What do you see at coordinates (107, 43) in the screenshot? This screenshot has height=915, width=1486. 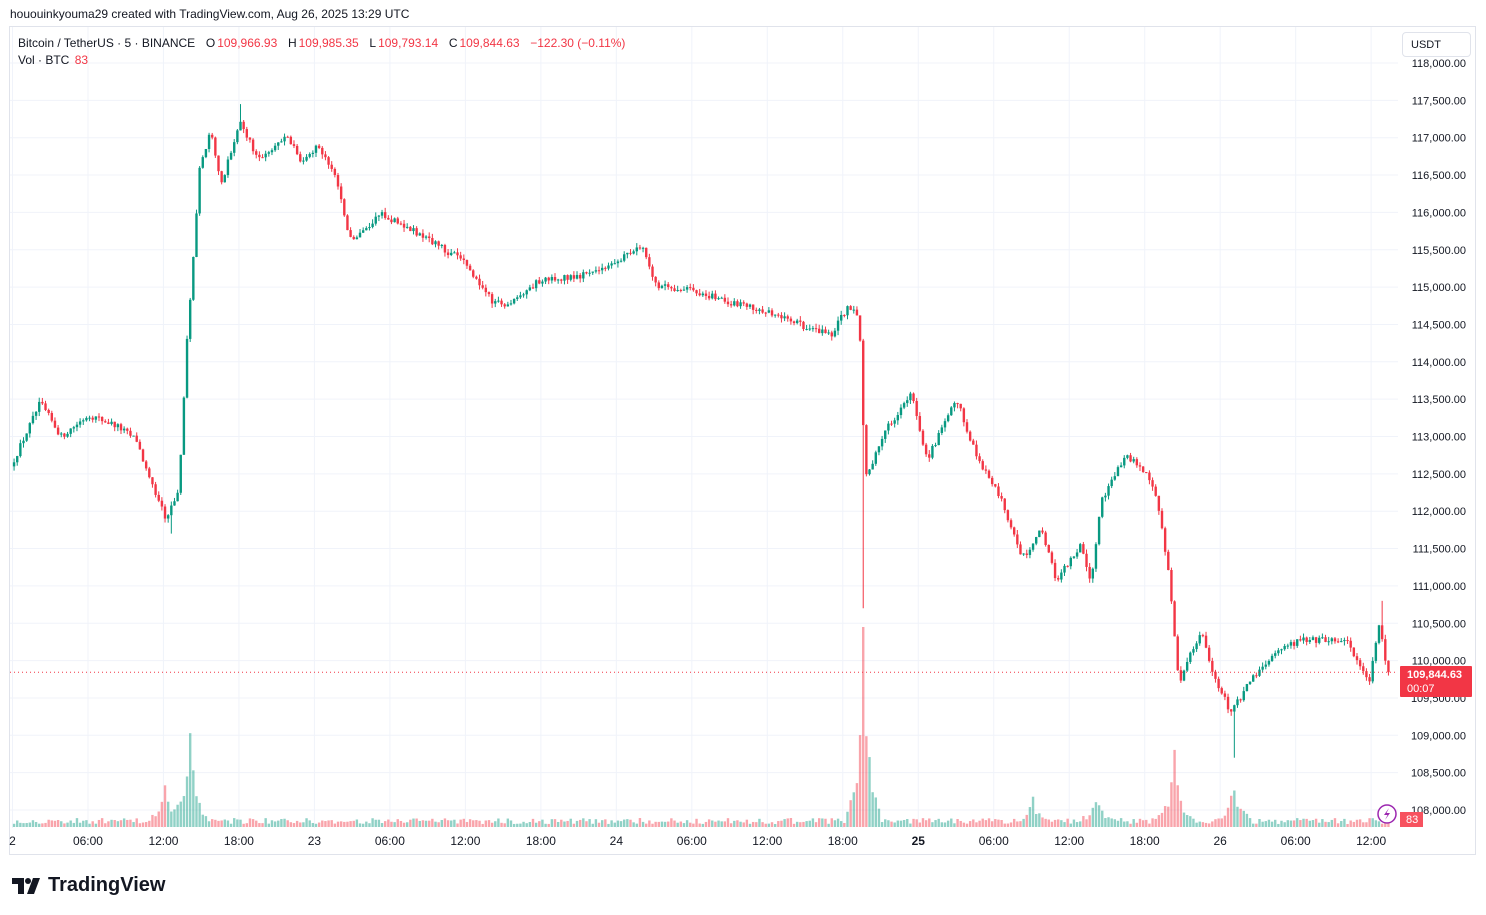 I see `symbol-title: Bitcoin / TetherUS · 5 · BINANCE` at bounding box center [107, 43].